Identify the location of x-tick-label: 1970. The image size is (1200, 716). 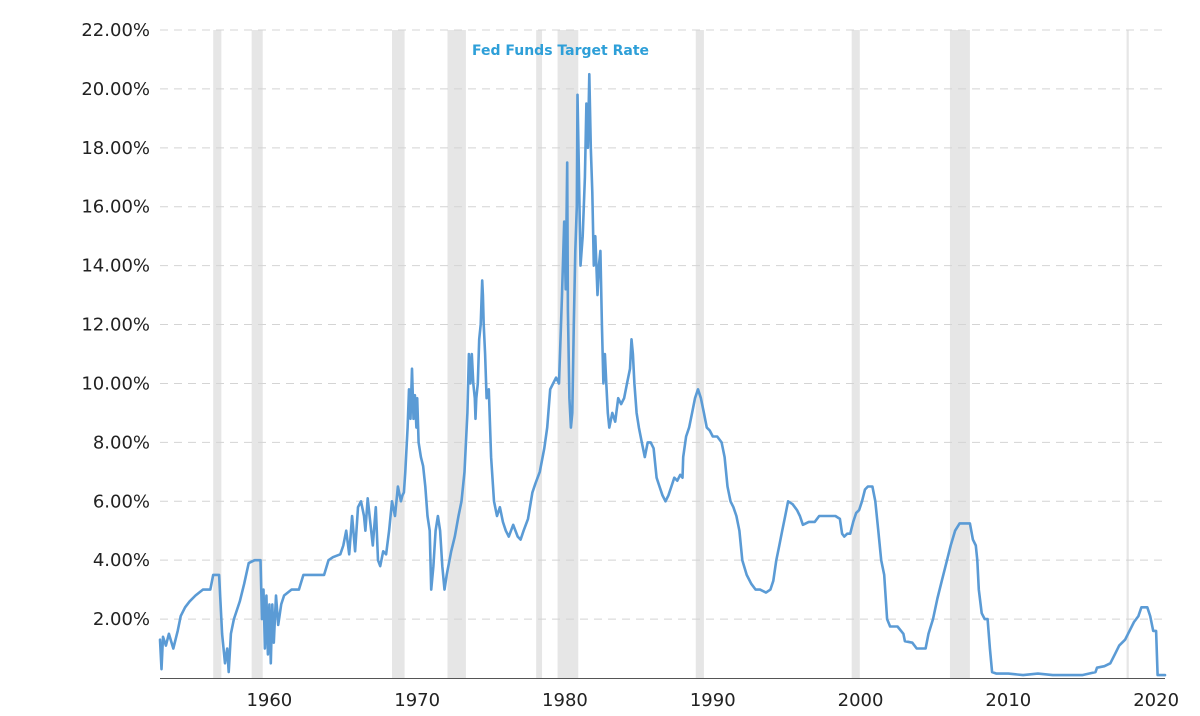
(417, 700).